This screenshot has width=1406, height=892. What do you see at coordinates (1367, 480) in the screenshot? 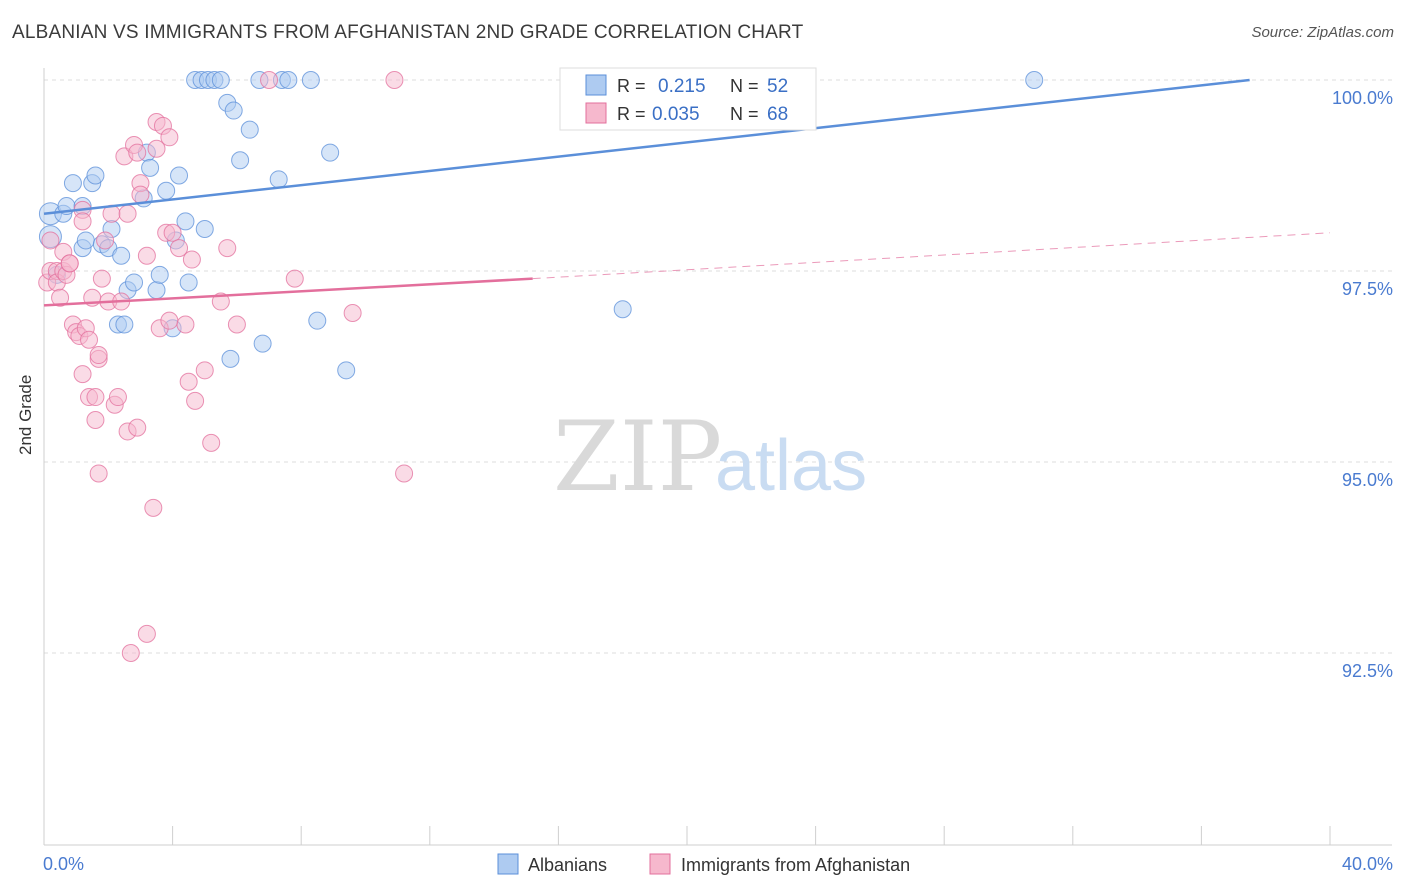
I see `y-tick-label: 95.0%` at bounding box center [1367, 480].